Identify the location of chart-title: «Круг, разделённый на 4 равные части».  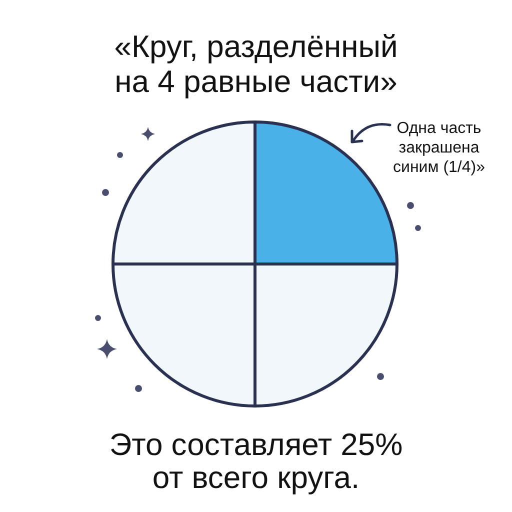
(256, 64).